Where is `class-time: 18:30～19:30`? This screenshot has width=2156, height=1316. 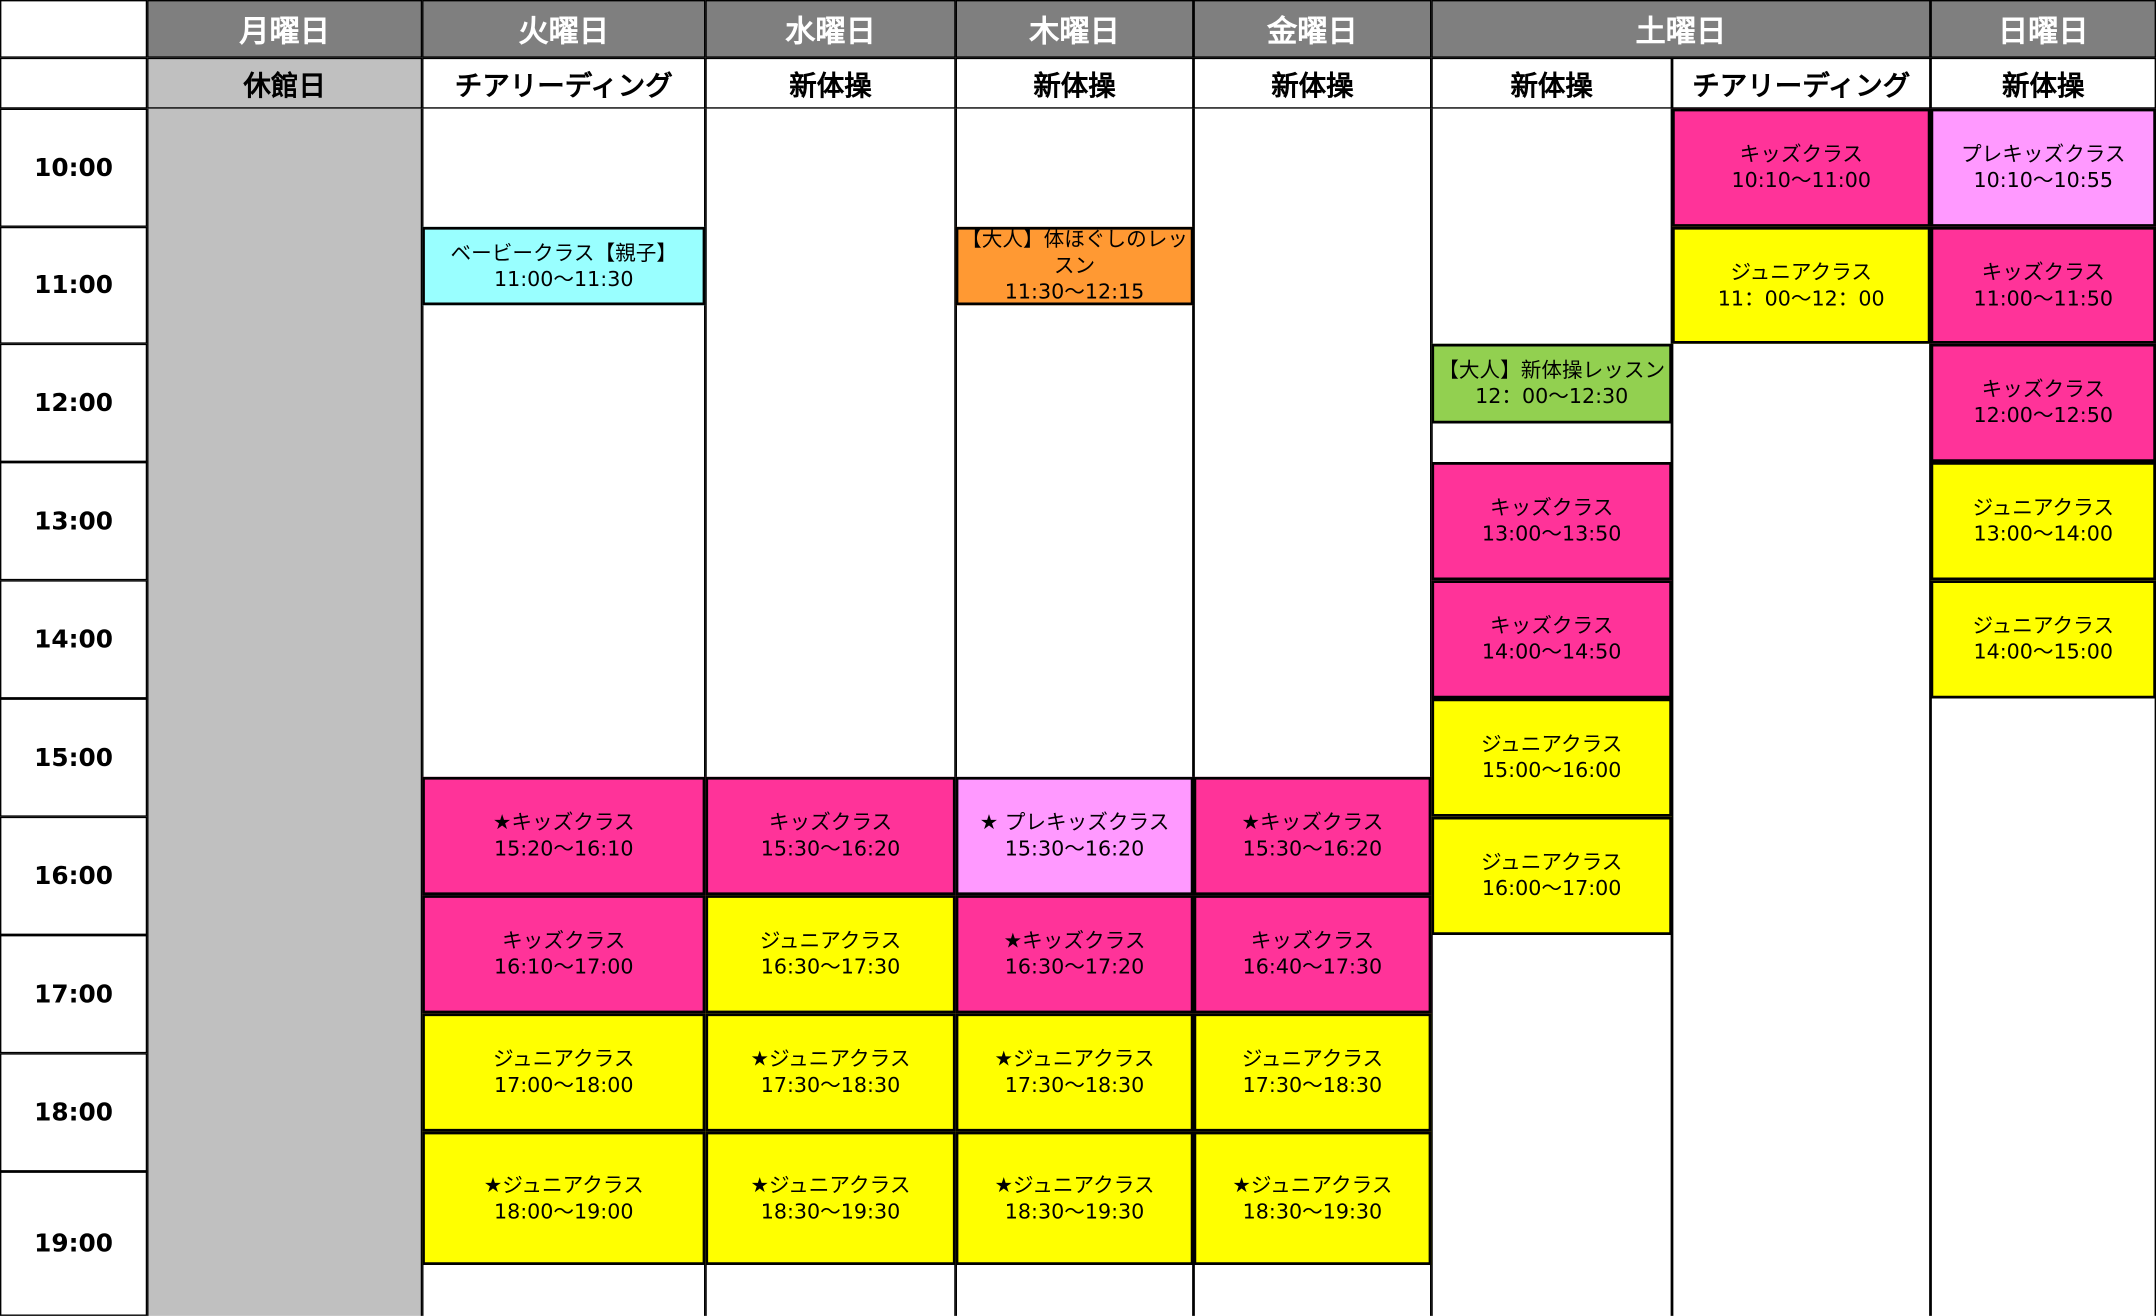 class-time: 18:30～19:30 is located at coordinates (831, 1211).